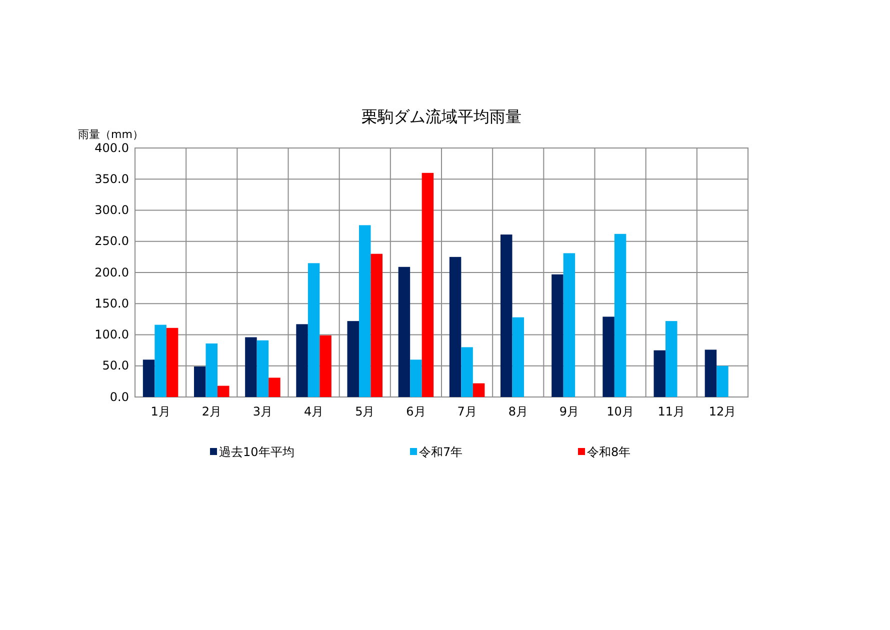 This screenshot has height=630, width=890. I want to click on y-tick-label: 350.0, so click(111, 179).